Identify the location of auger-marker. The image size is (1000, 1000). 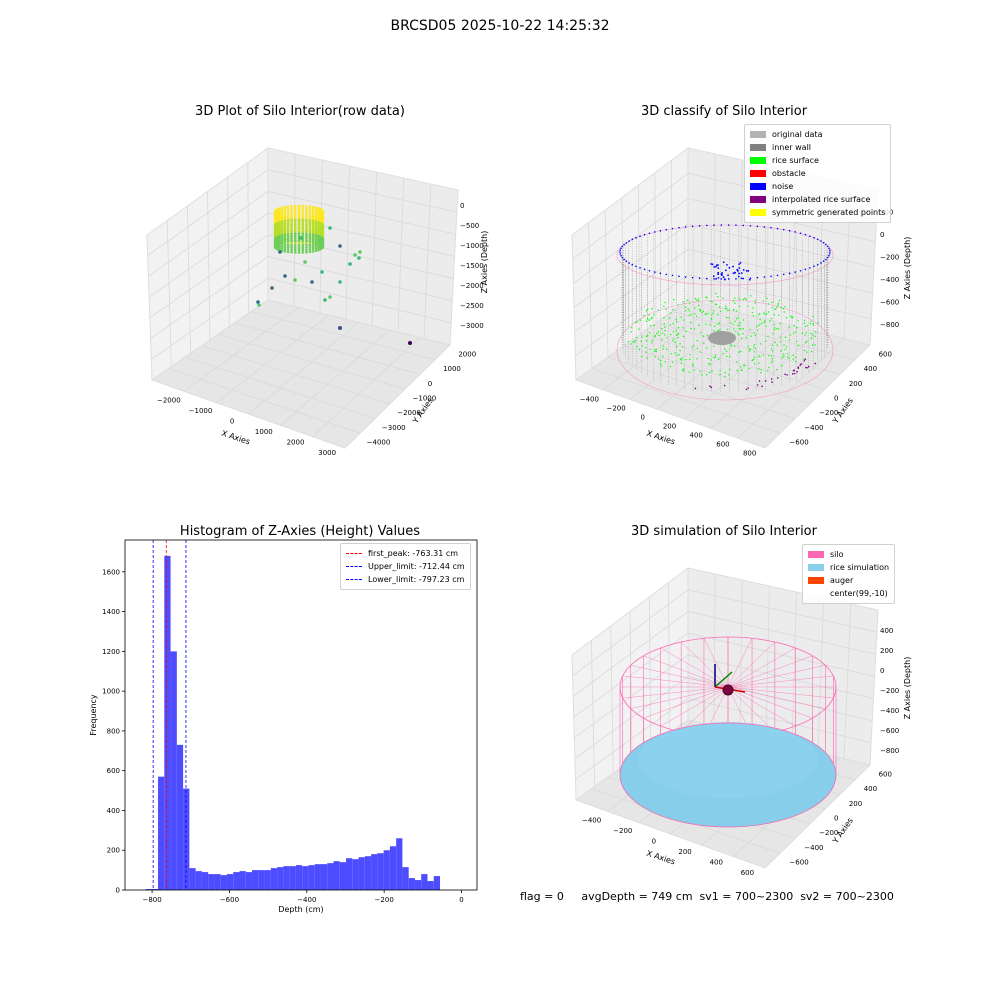
(728, 690).